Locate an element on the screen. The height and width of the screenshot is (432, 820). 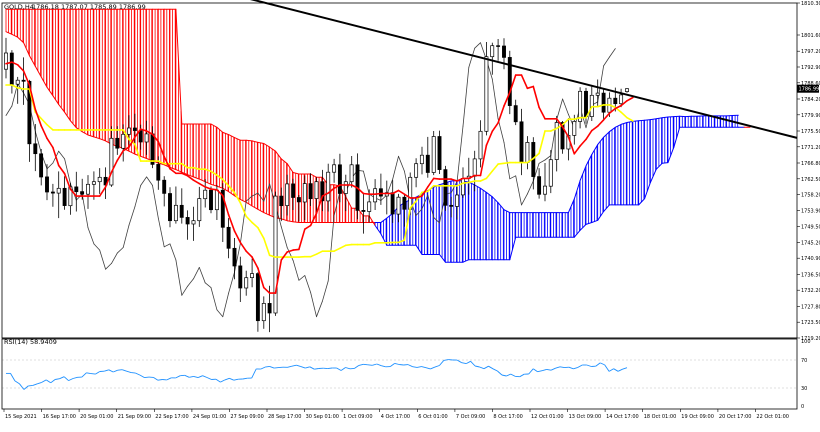
time-tick-label: 6 Oct 01:00 is located at coordinates (432, 417).